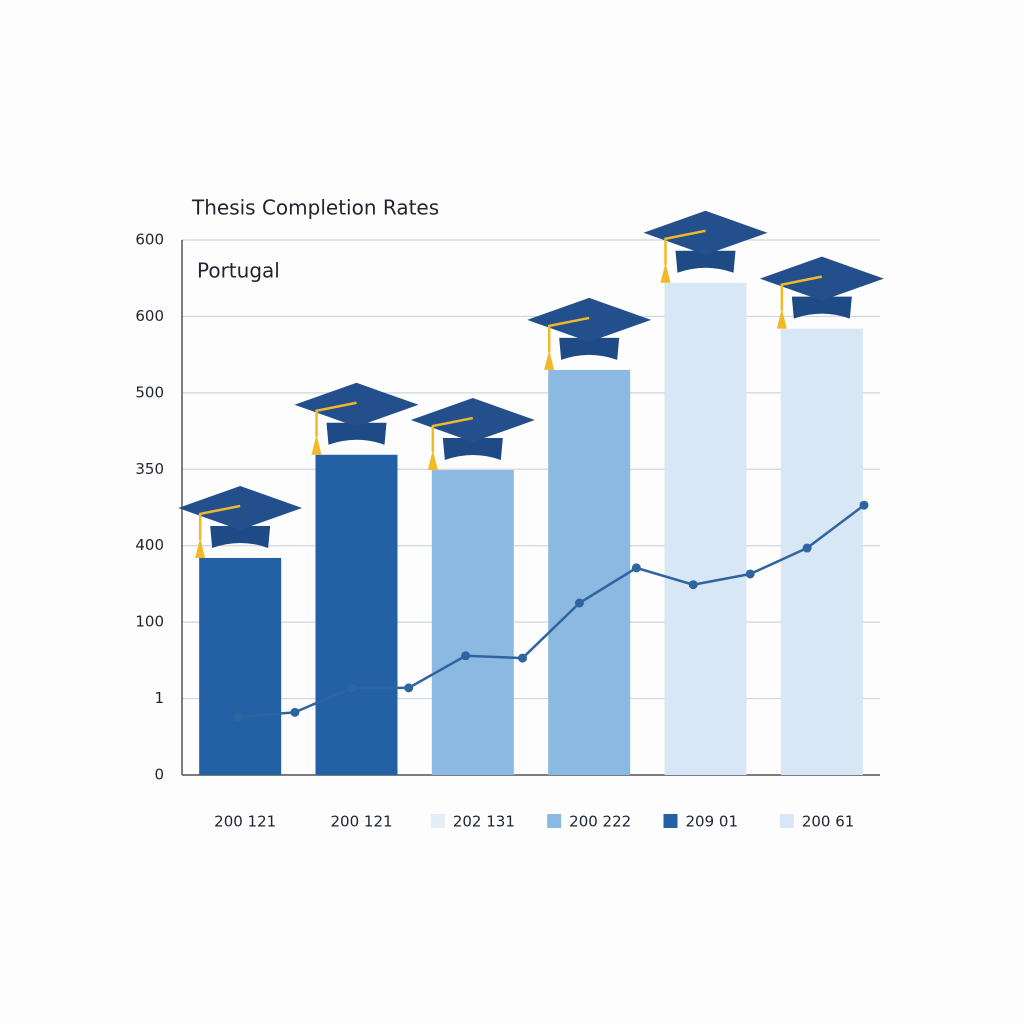 This screenshot has width=1024, height=1024. Describe the element at coordinates (600, 822) in the screenshot. I see `x-tick-label: 200 222` at that location.